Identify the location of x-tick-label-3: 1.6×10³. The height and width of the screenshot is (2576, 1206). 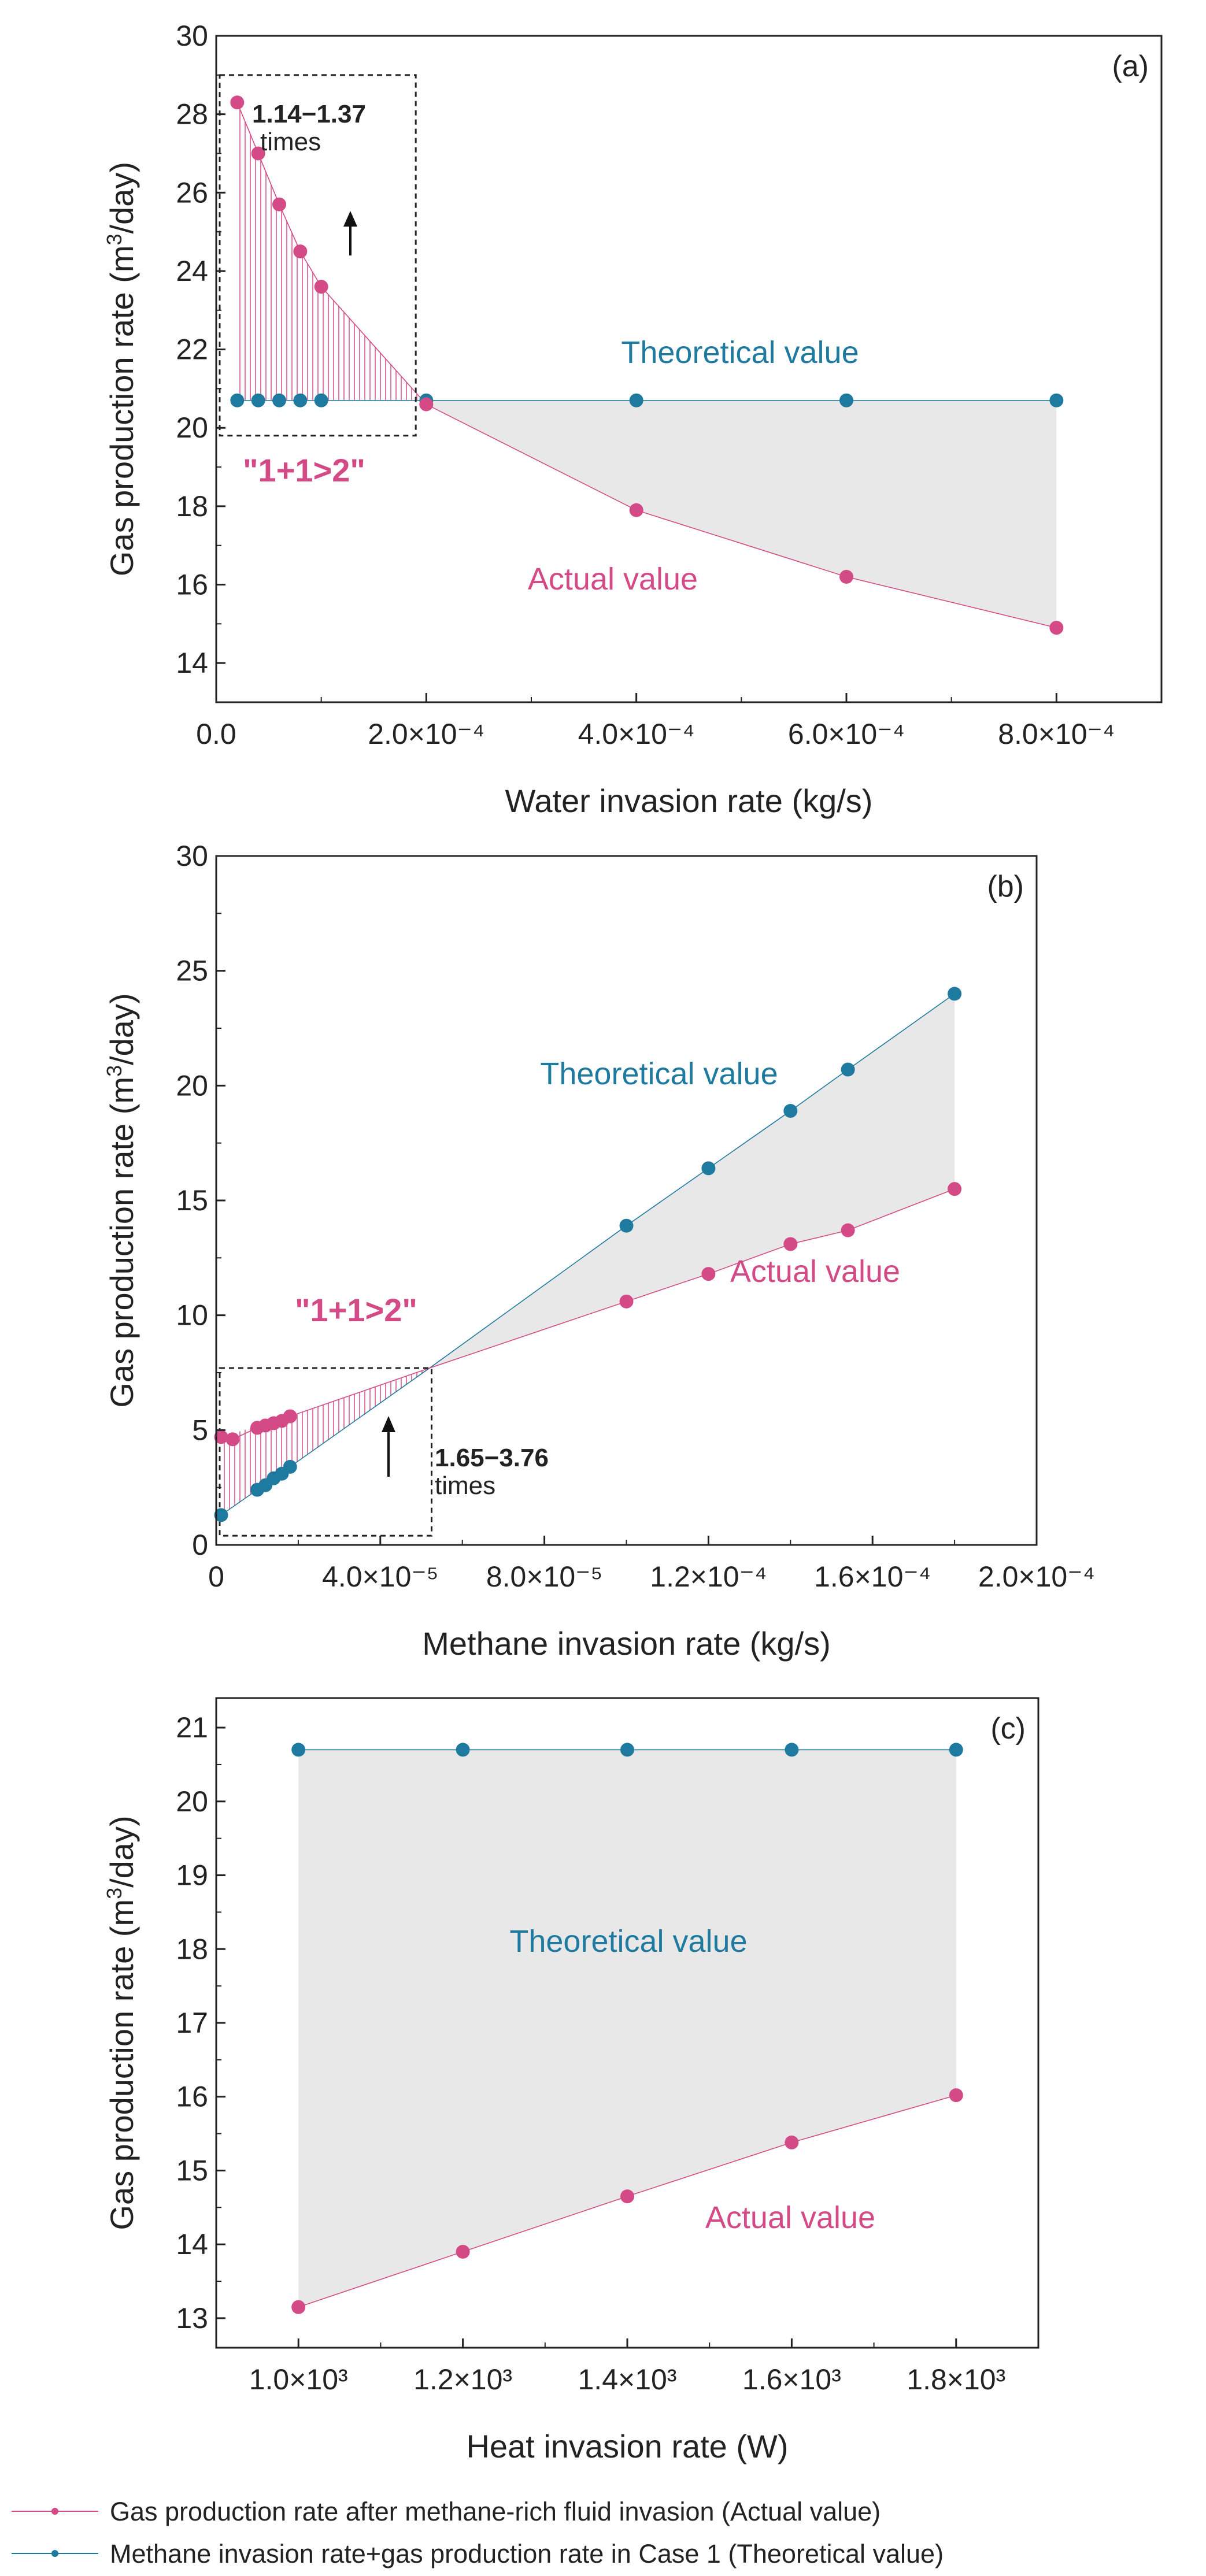
(791, 2379).